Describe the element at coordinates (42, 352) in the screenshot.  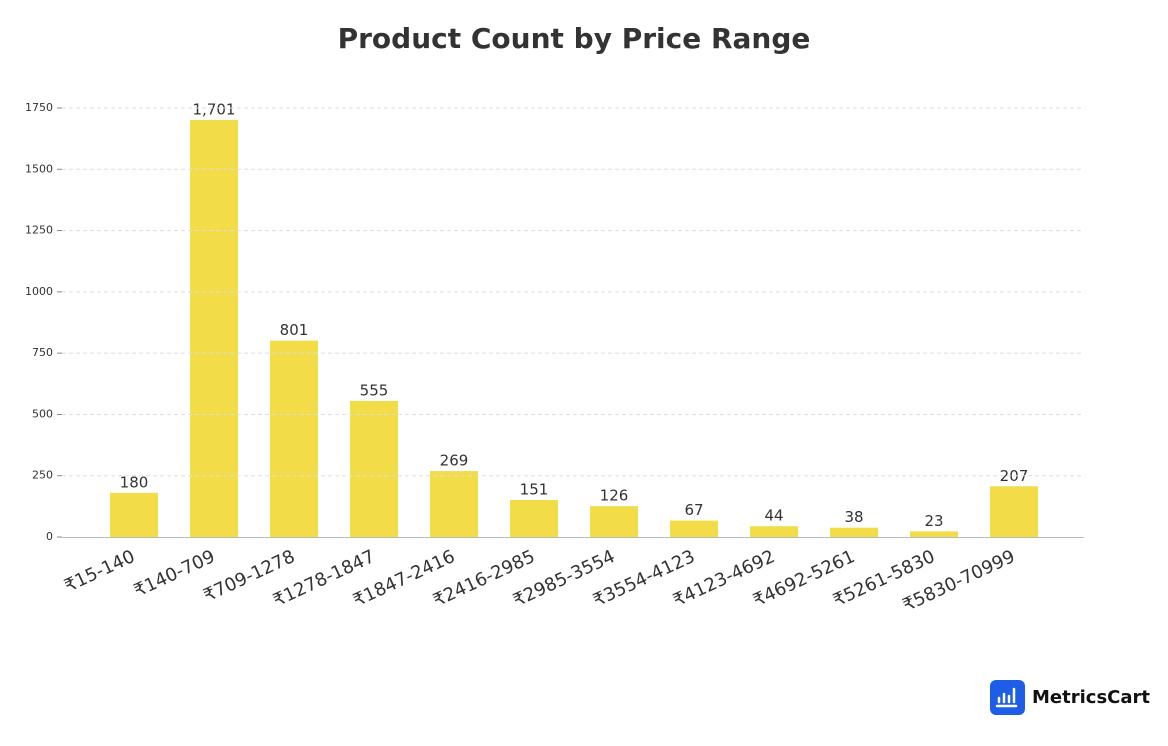
I see `y-tick-label: 750` at that location.